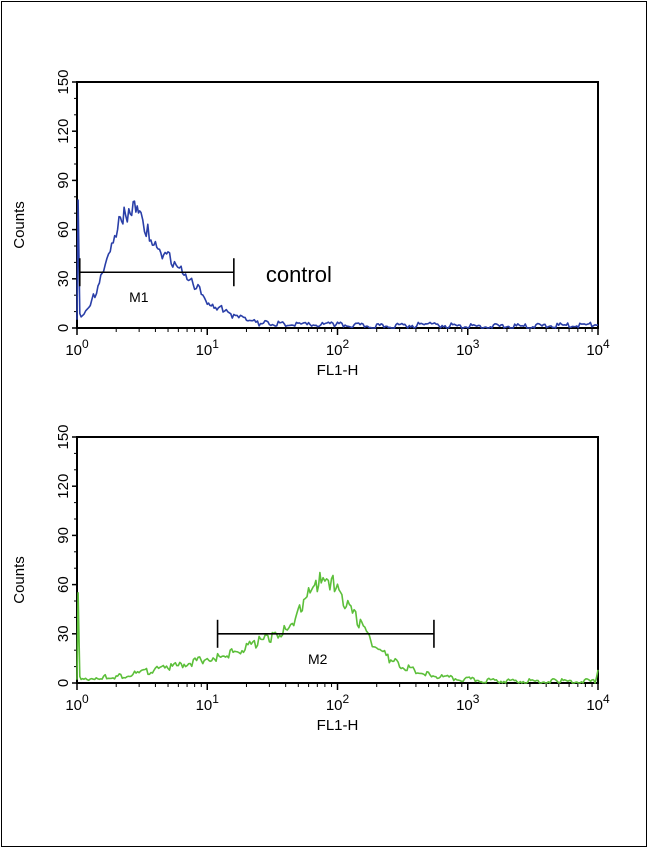  Describe the element at coordinates (139, 297) in the screenshot. I see `marker-label: M1` at that location.